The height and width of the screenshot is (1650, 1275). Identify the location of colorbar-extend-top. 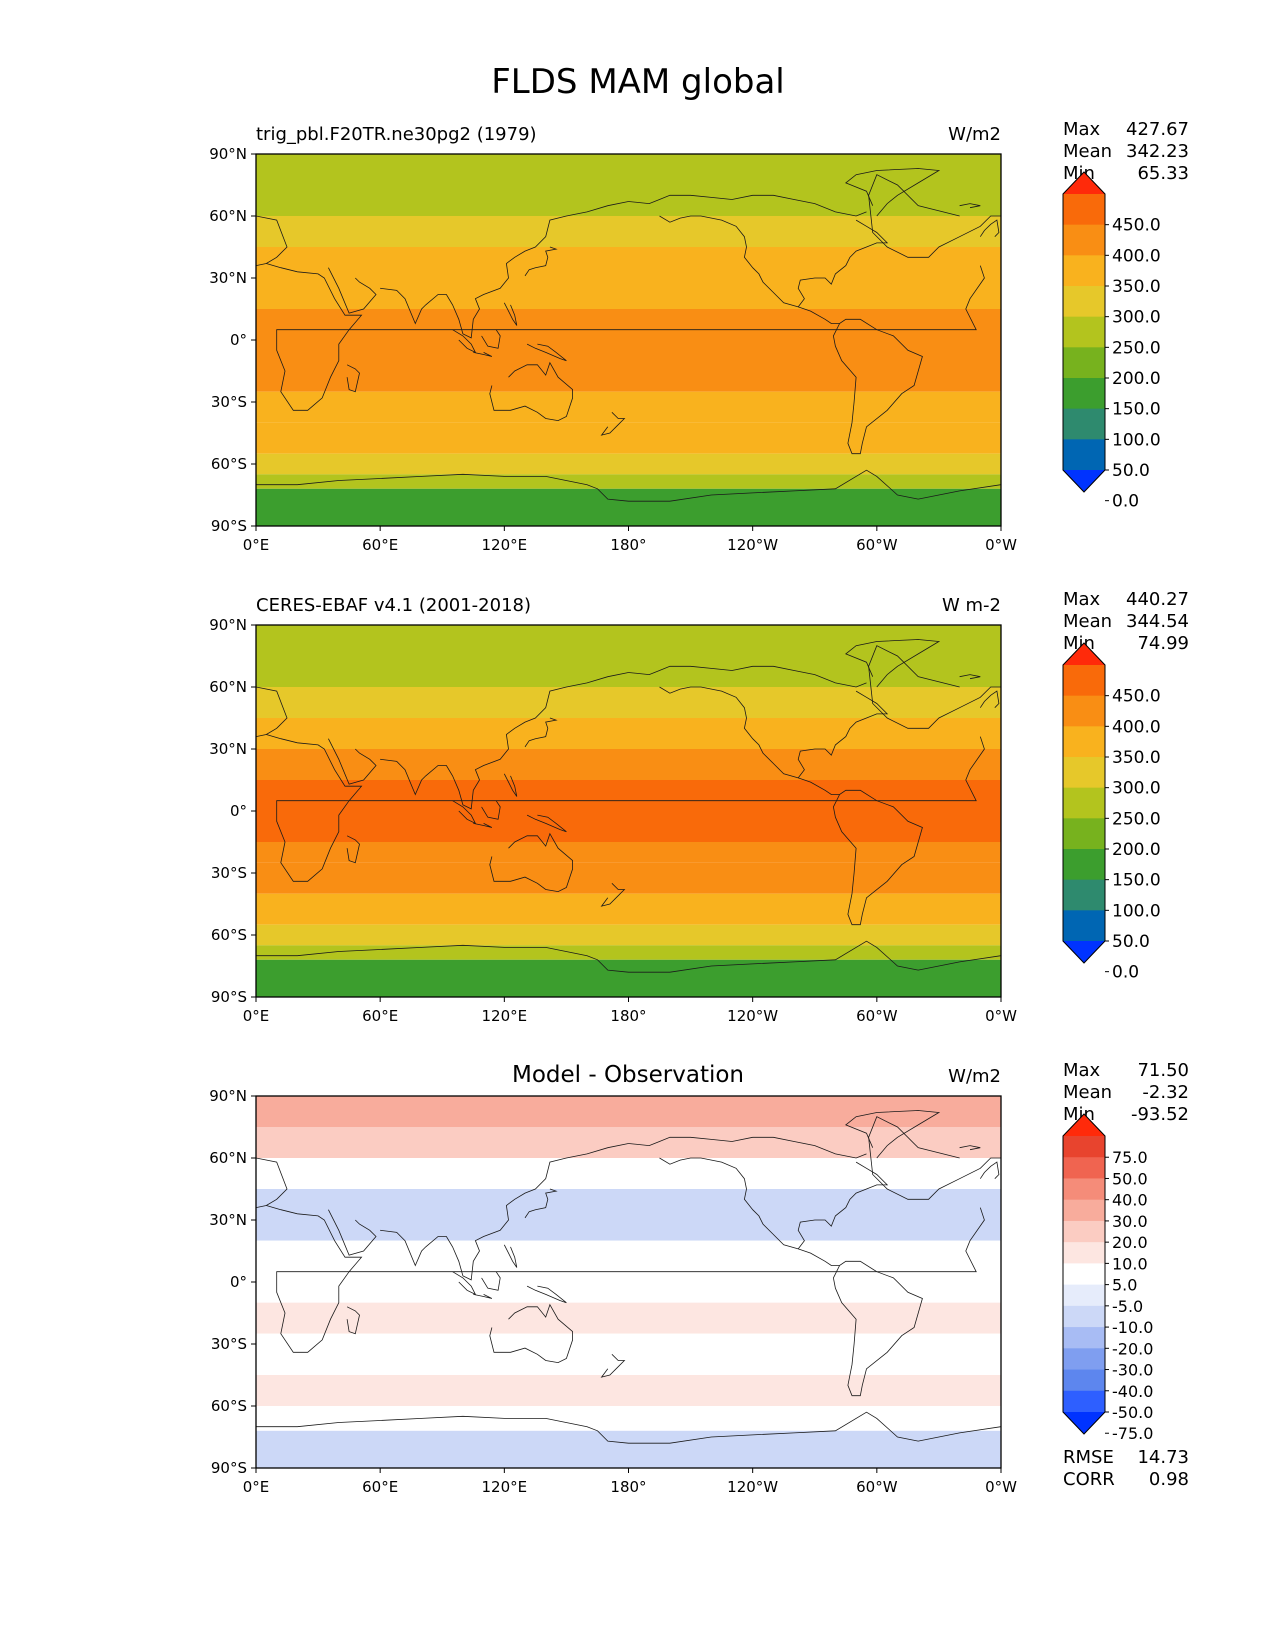
(1084, 654).